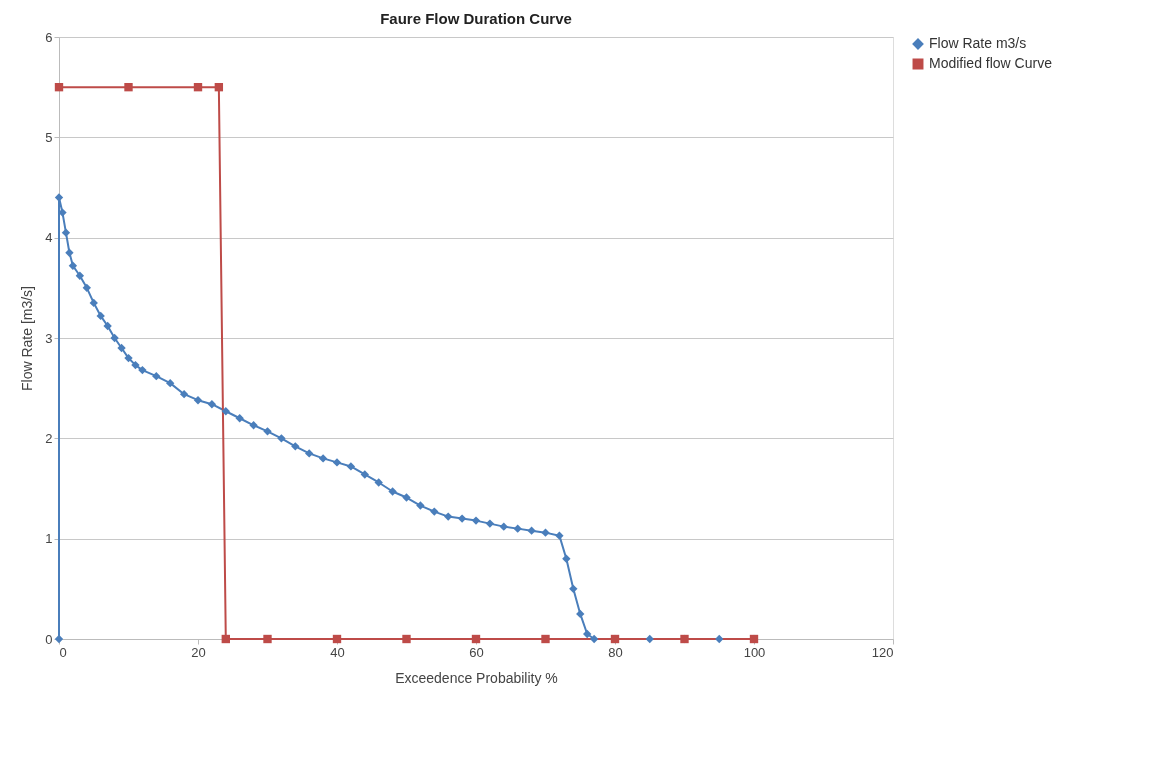 This screenshot has width=1161, height=760. Describe the element at coordinates (49, 37) in the screenshot. I see `y-tick-label: 6` at that location.